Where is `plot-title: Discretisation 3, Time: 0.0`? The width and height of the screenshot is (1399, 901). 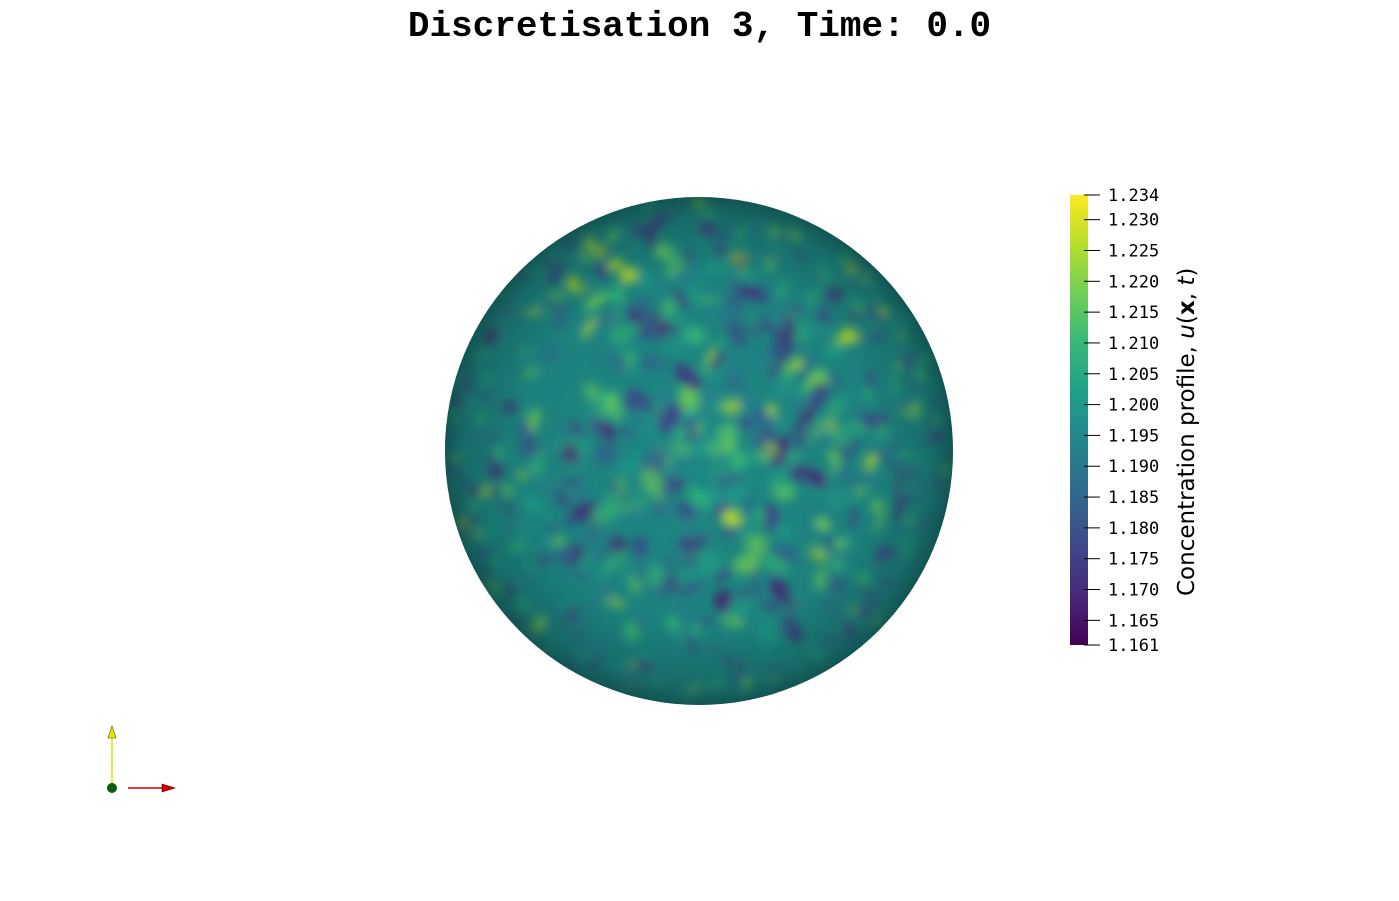 plot-title: Discretisation 3, Time: 0.0 is located at coordinates (699, 26).